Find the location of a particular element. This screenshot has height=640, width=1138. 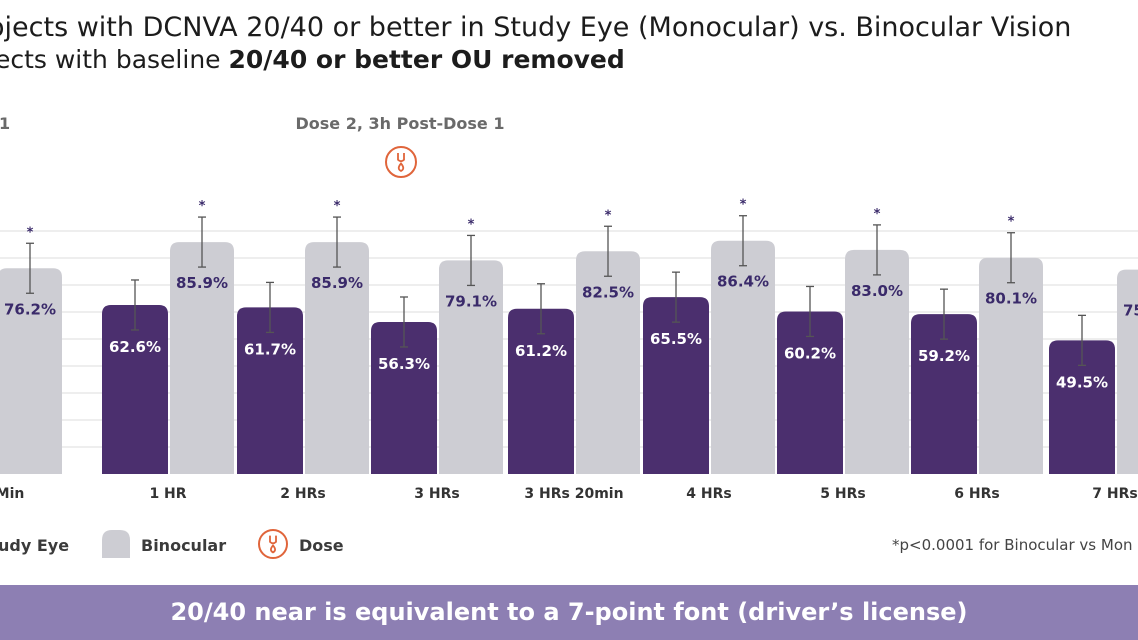

data-label-study-eye: 59.2% is located at coordinates (944, 356).